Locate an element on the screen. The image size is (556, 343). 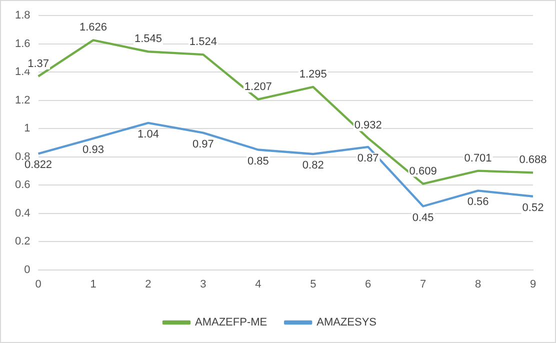
data-label: 1.207 is located at coordinates (258, 86).